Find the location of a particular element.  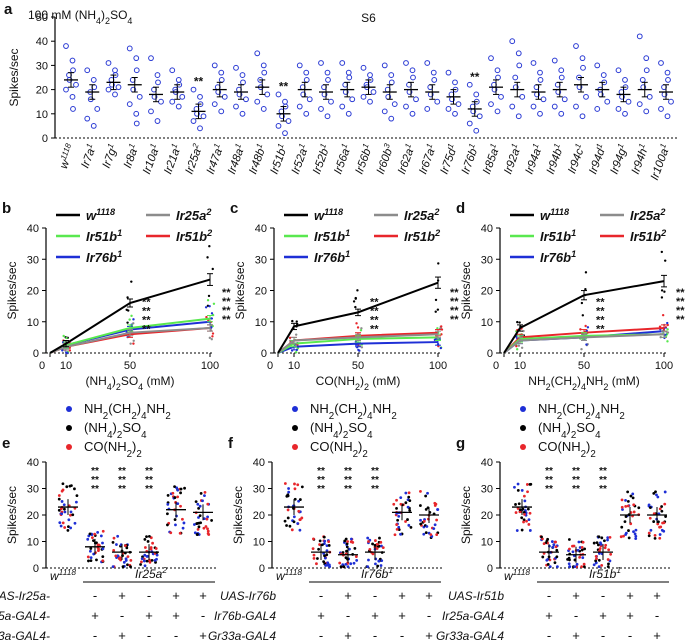

formula-part: ) is located at coordinates (360, 446).